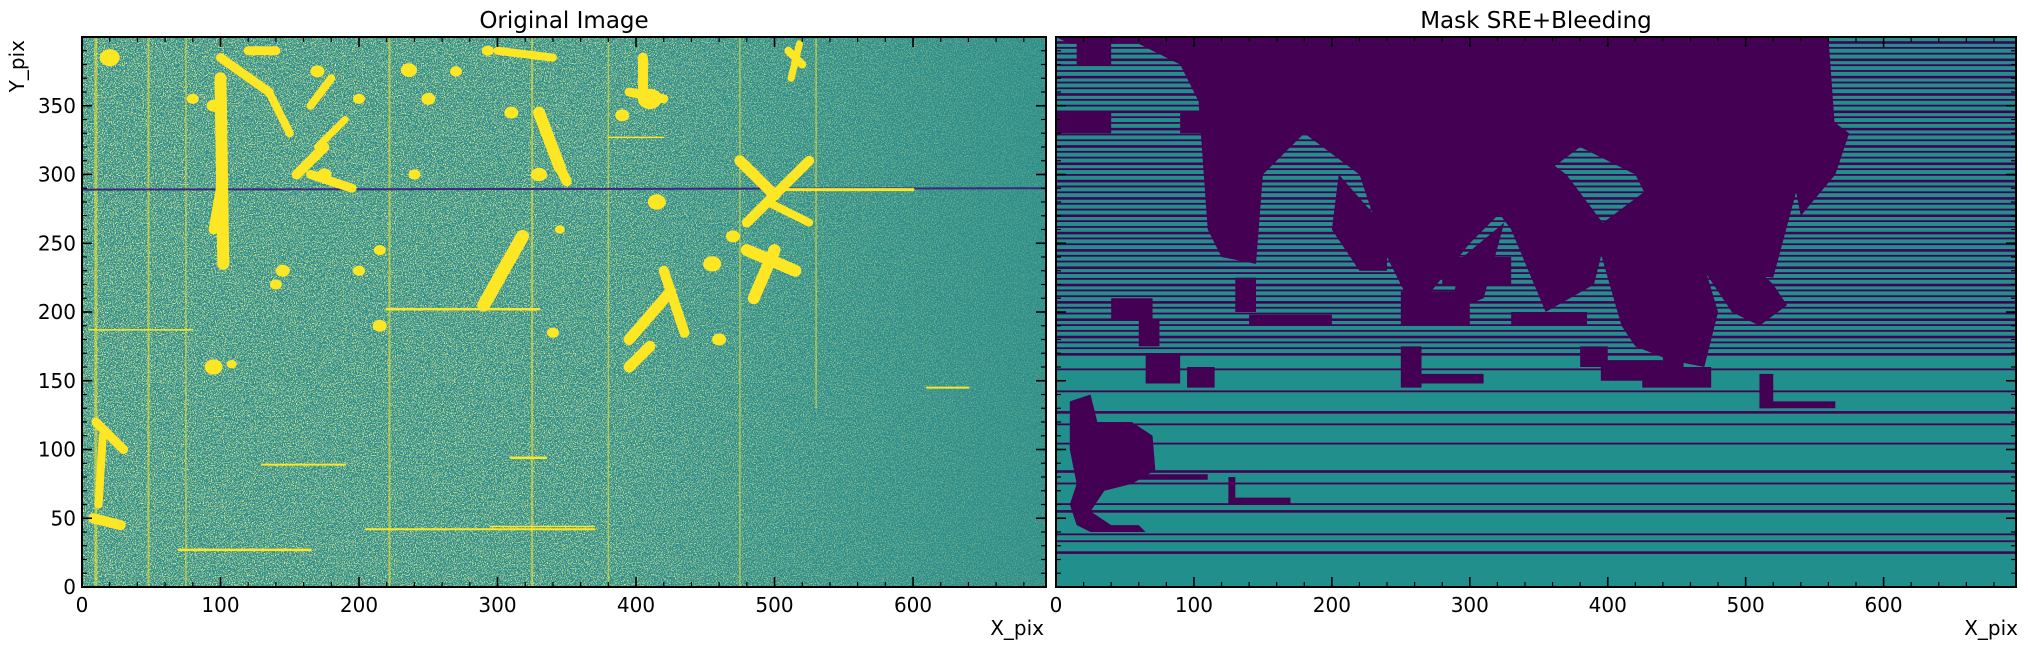 Image resolution: width=2028 pixels, height=649 pixels. I want to click on left-panel-title: Original Image, so click(563, 21).